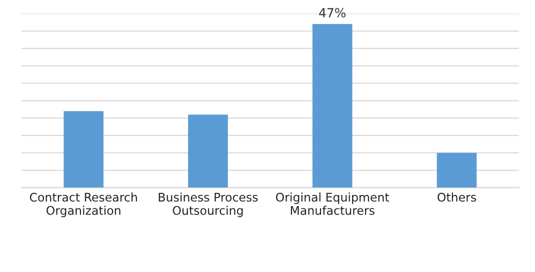  Describe the element at coordinates (457, 197) in the screenshot. I see `x-tick-label: Others` at that location.